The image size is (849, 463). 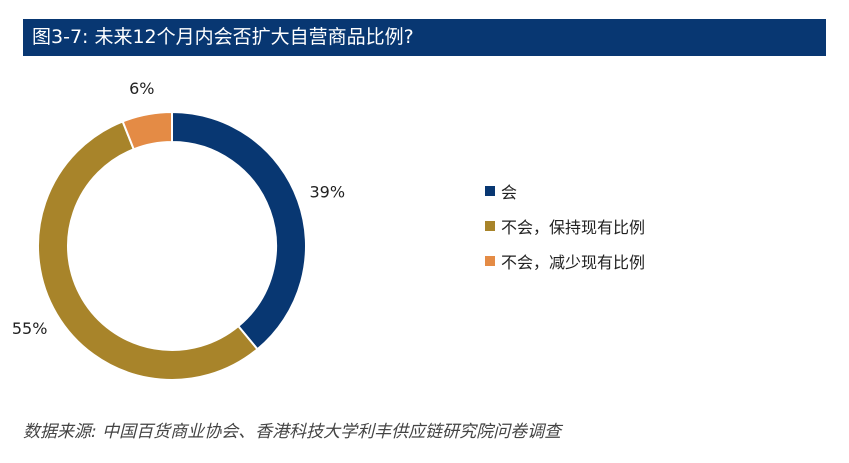 I want to click on chart-title: 图3-7: 未来12个月内会否扩大自营商品比例?, so click(x=424, y=37).